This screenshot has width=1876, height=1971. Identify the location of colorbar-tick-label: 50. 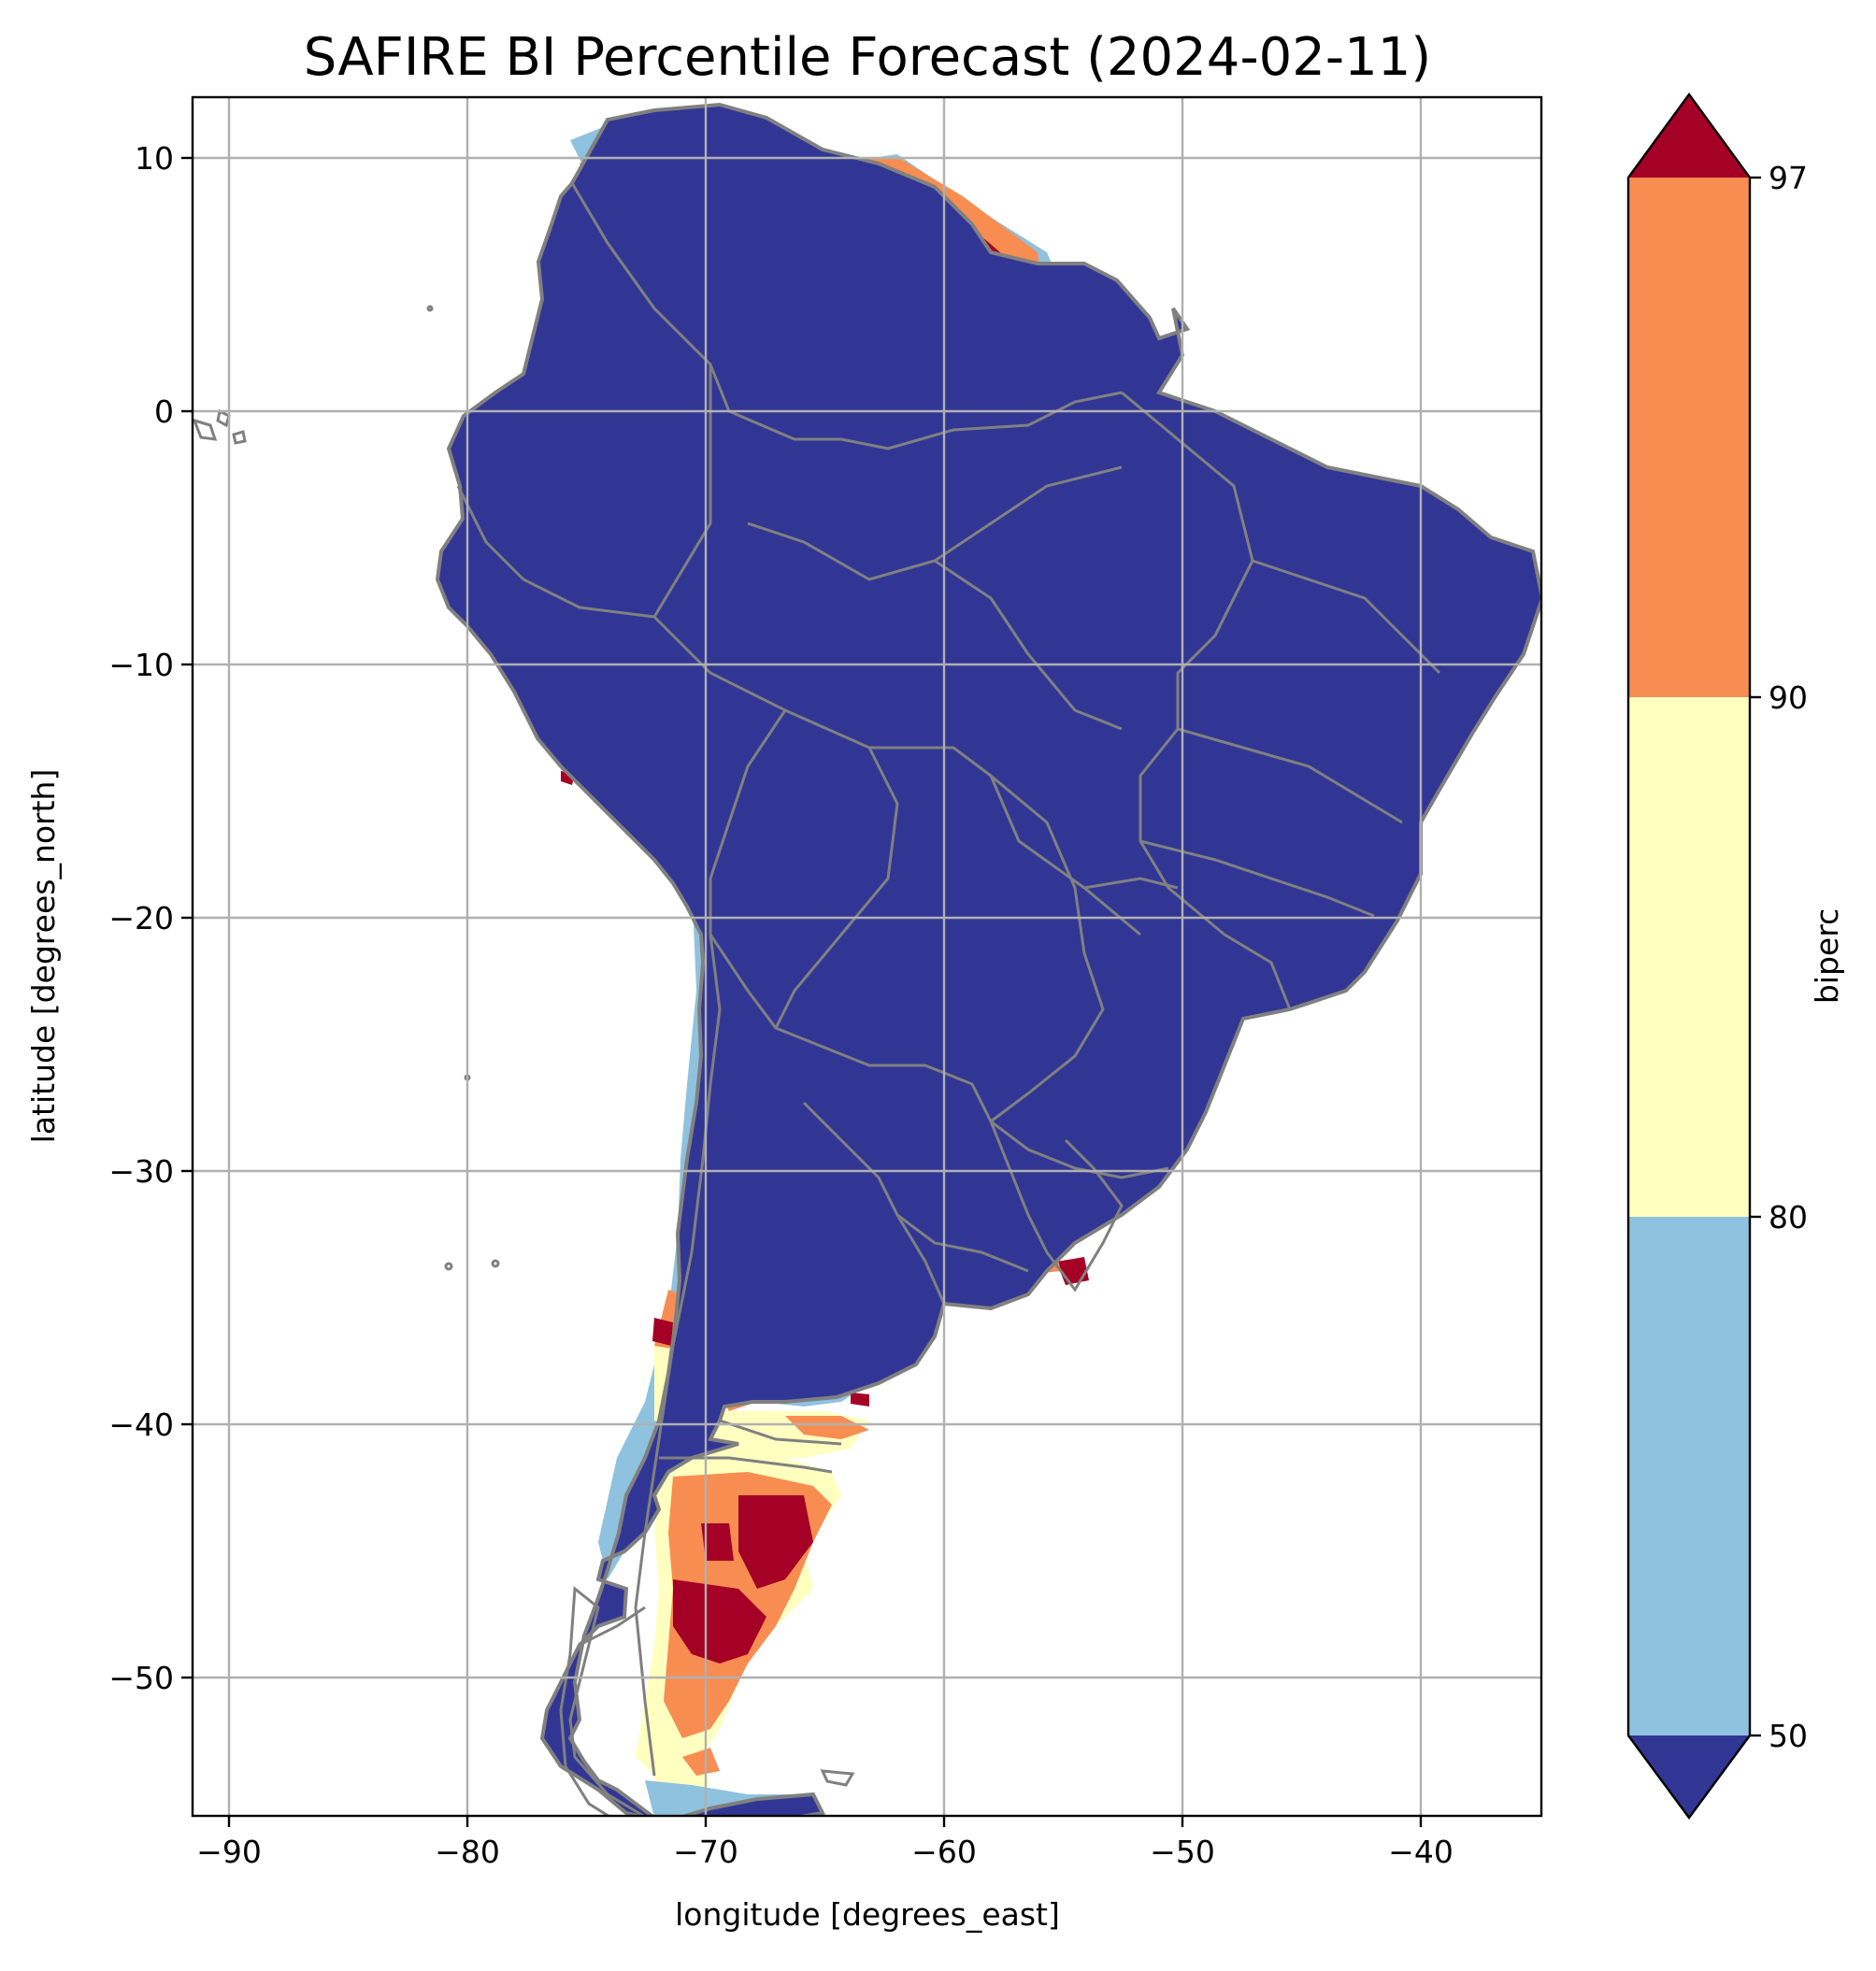
(1789, 1736).